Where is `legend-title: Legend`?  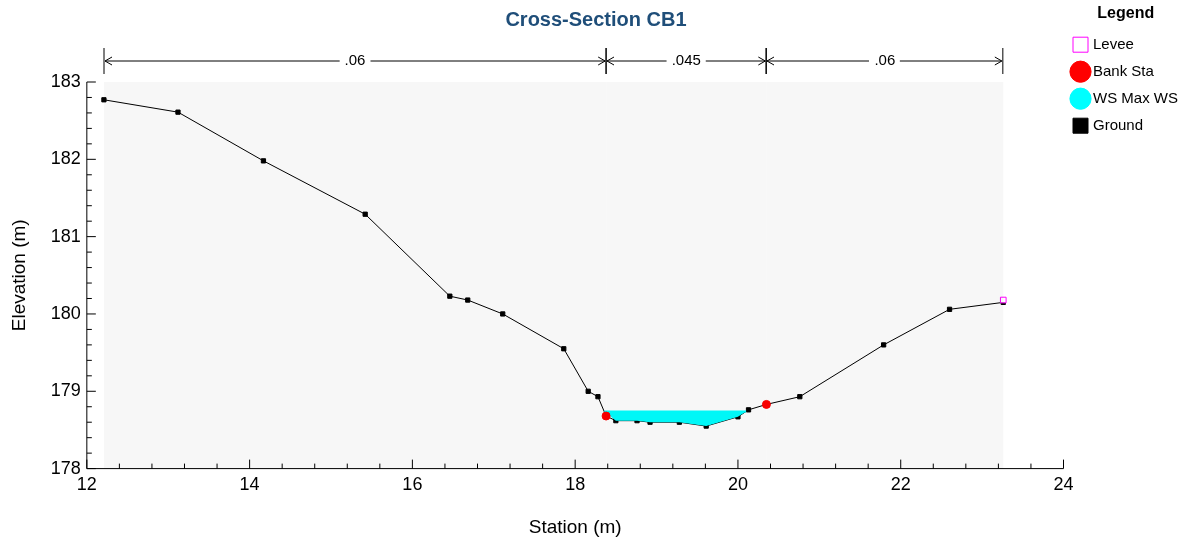
legend-title: Legend is located at coordinates (1126, 13).